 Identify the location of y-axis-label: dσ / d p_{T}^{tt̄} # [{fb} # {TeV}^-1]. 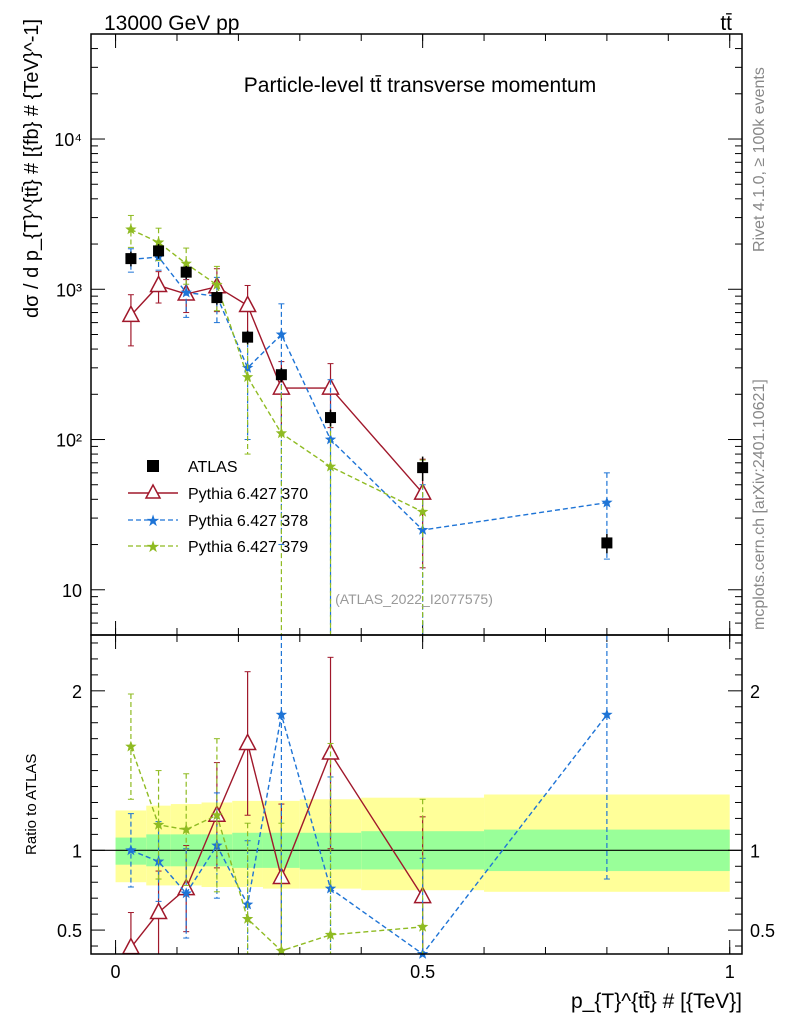
(32, 168).